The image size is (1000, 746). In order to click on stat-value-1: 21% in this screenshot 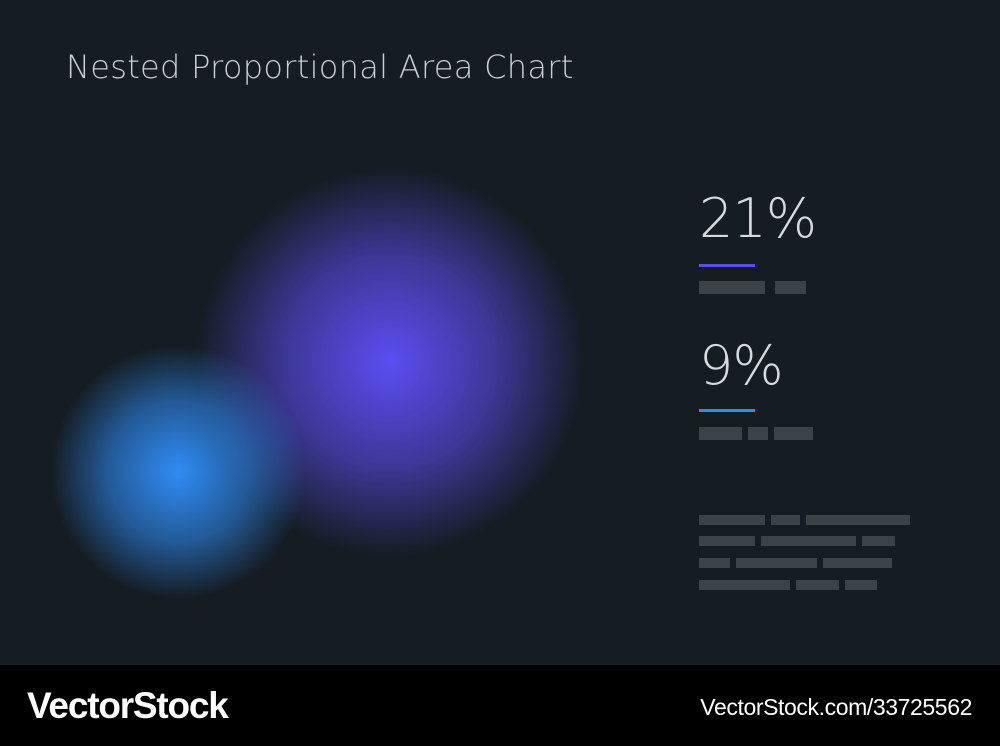, I will do `click(758, 218)`.